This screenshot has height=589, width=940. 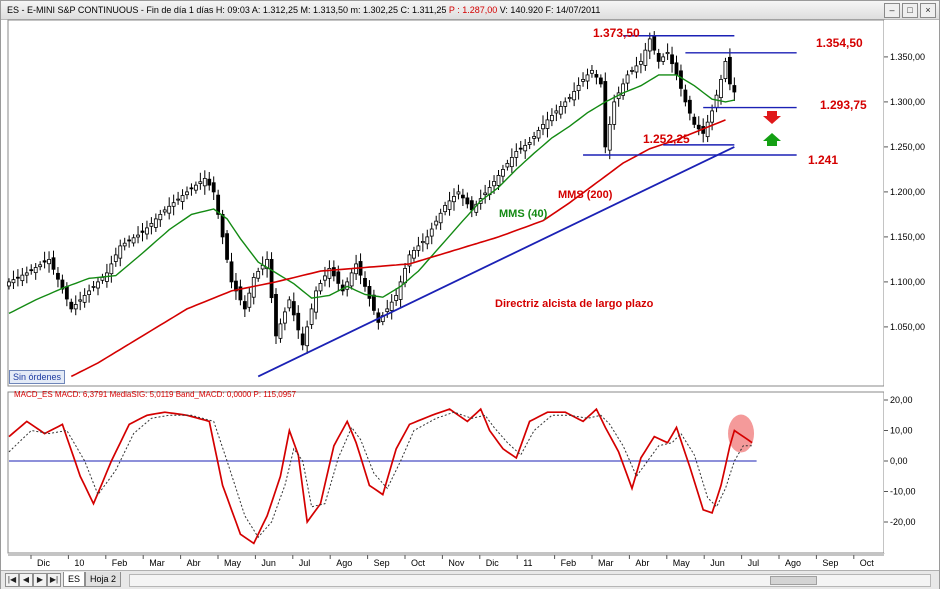 What do you see at coordinates (492, 563) in the screenshot?
I see `x-tick-label: Dic` at bounding box center [492, 563].